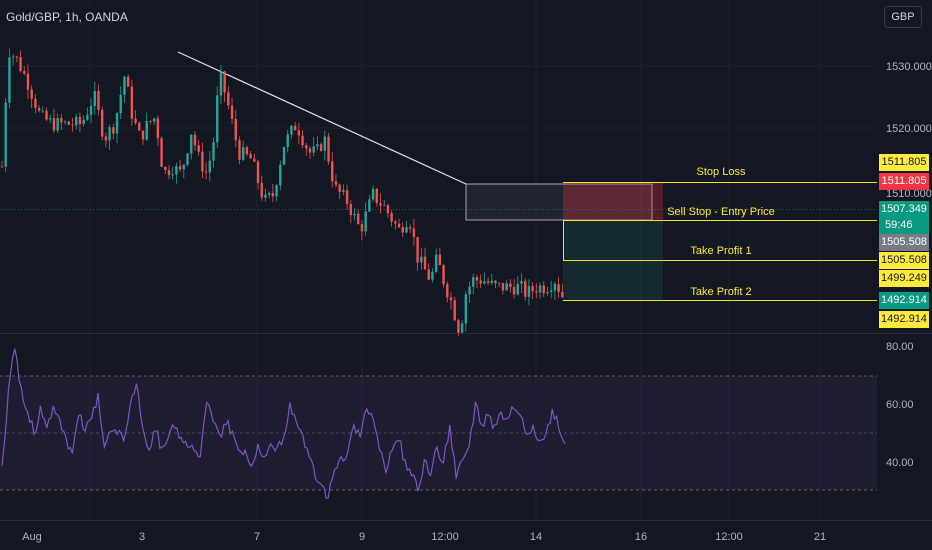 The width and height of the screenshot is (932, 550). What do you see at coordinates (721, 212) in the screenshot?
I see `entry-label: Sell Stop - Entry Price` at bounding box center [721, 212].